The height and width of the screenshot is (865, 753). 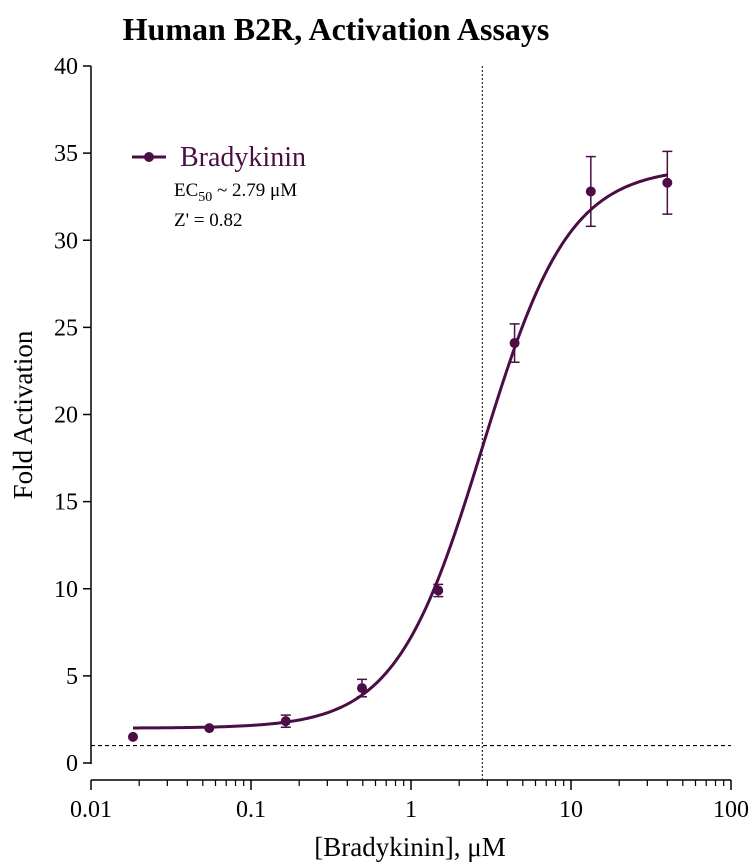 I want to click on y-ticks: 0 5 10 15 20 25 30 35 40, so click(x=72, y=415).